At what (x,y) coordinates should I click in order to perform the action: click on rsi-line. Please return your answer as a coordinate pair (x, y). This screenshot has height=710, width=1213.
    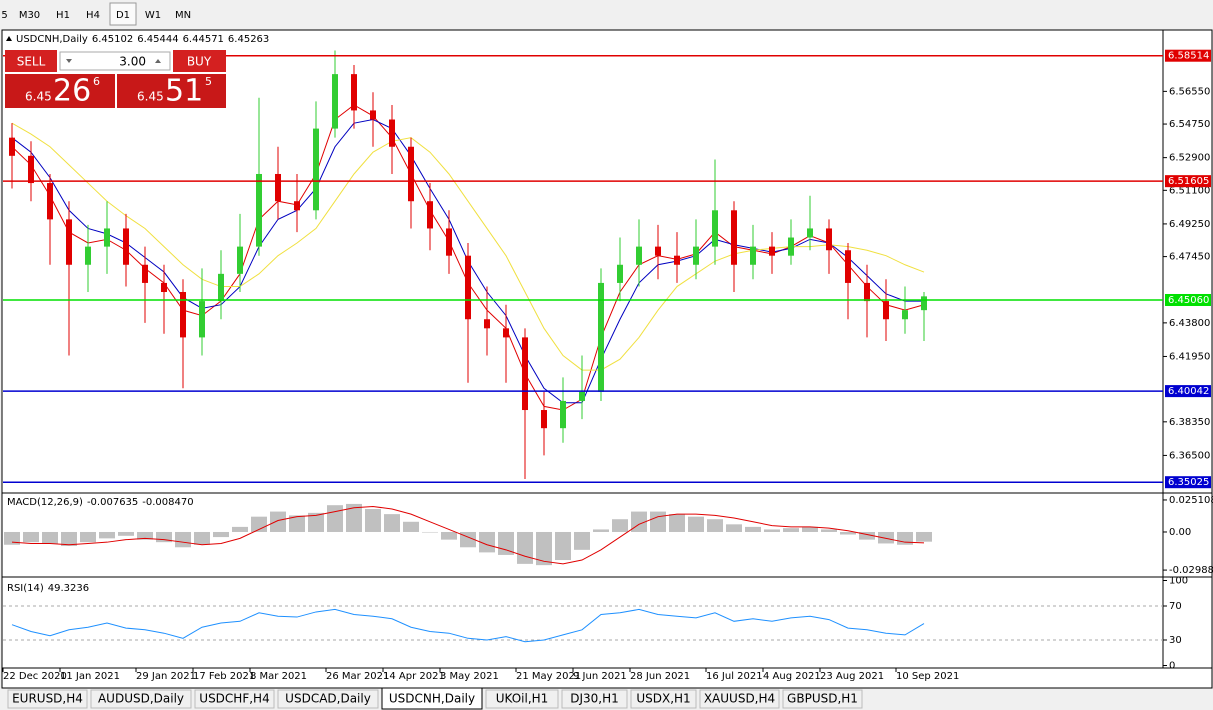
    Looking at the image, I should click on (468, 625).